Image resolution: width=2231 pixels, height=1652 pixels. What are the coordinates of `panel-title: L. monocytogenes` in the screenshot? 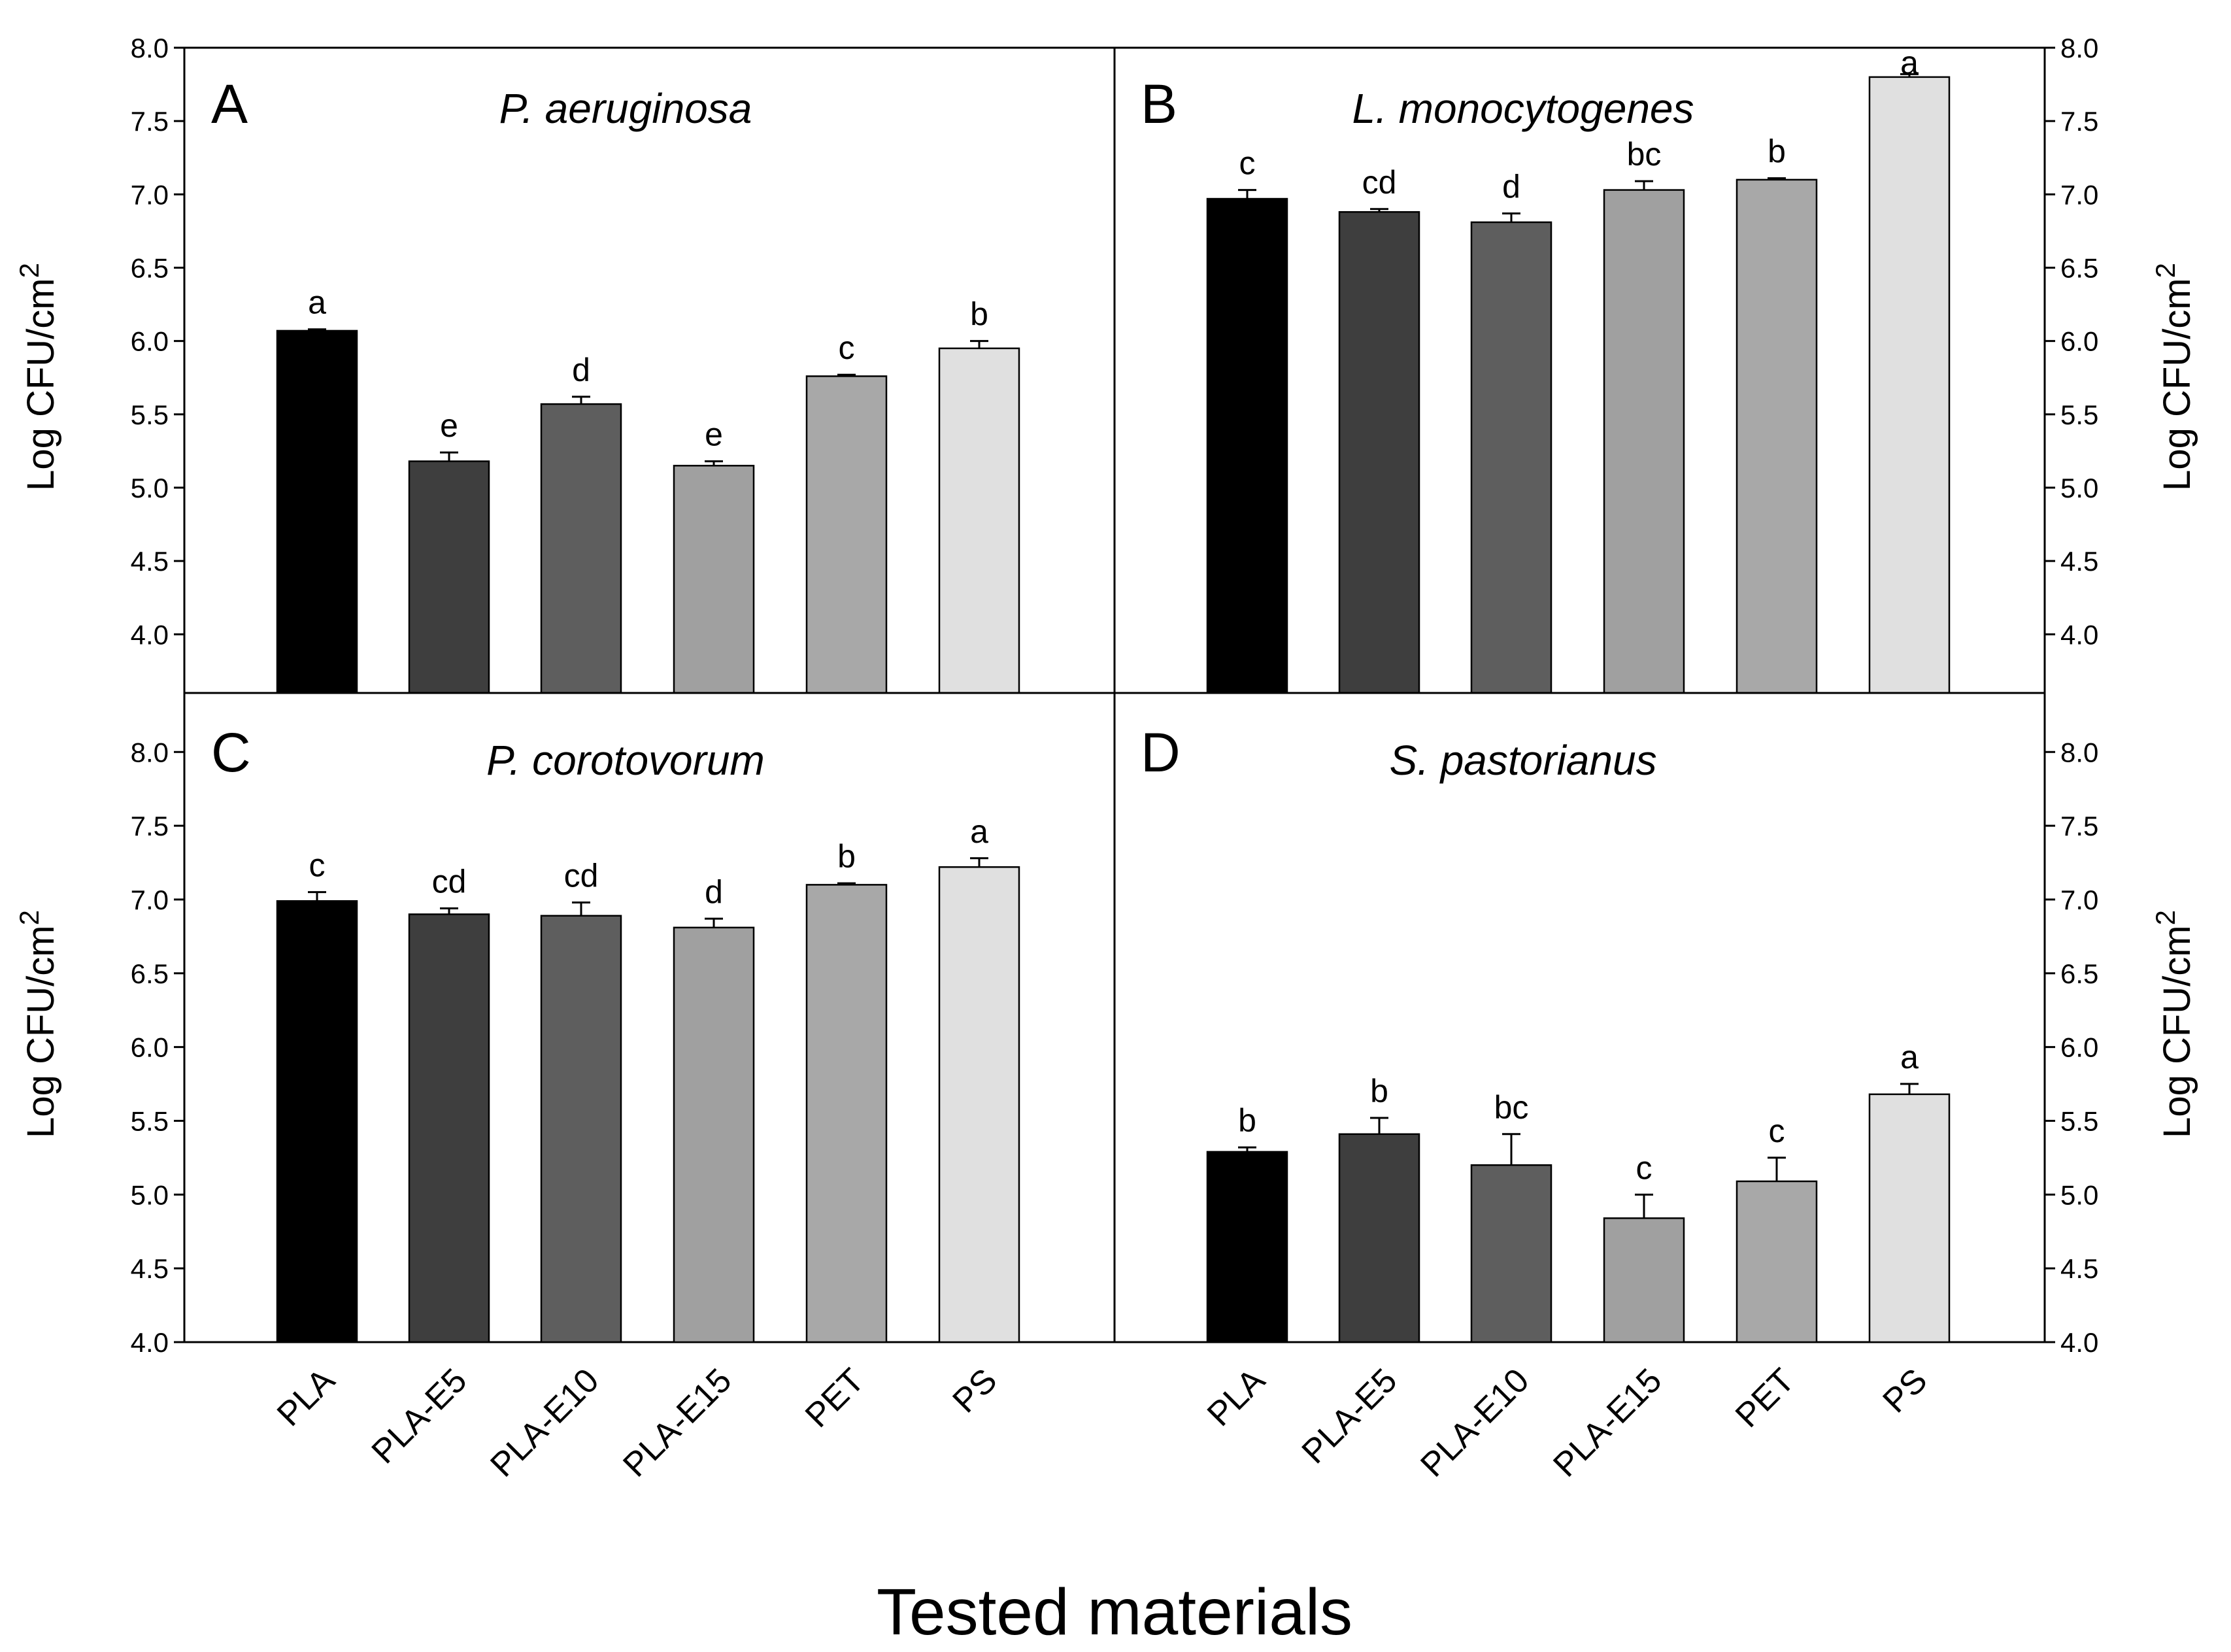 It's located at (1523, 108).